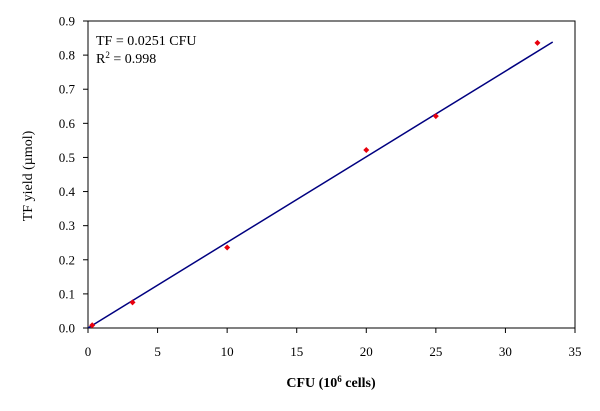 This screenshot has height=411, width=600. I want to click on x-tick-label: 15, so click(296, 351).